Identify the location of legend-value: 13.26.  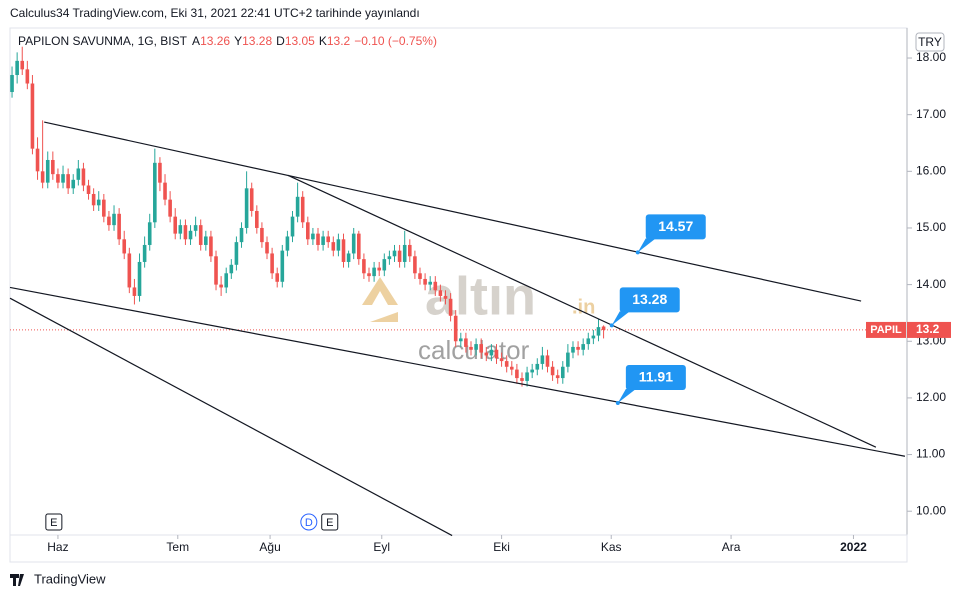
(215, 41).